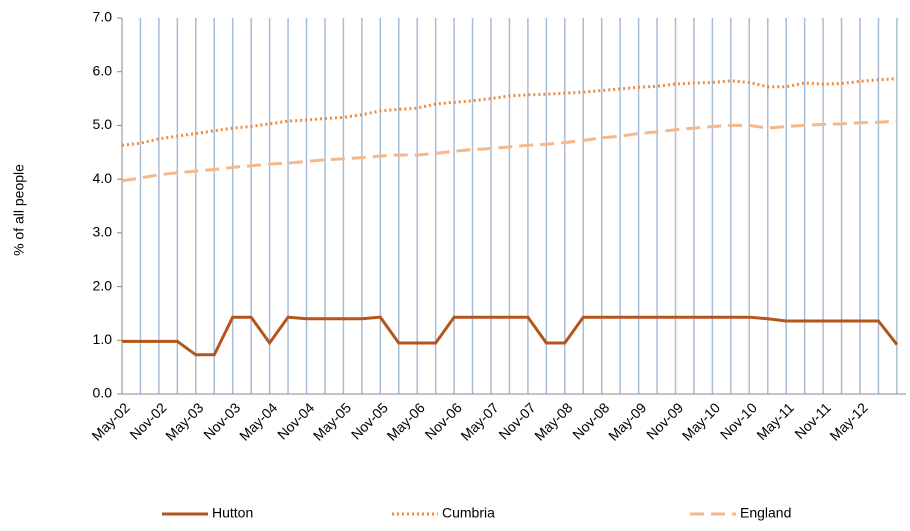  I want to click on legend-label: Cumbria, so click(468, 513).